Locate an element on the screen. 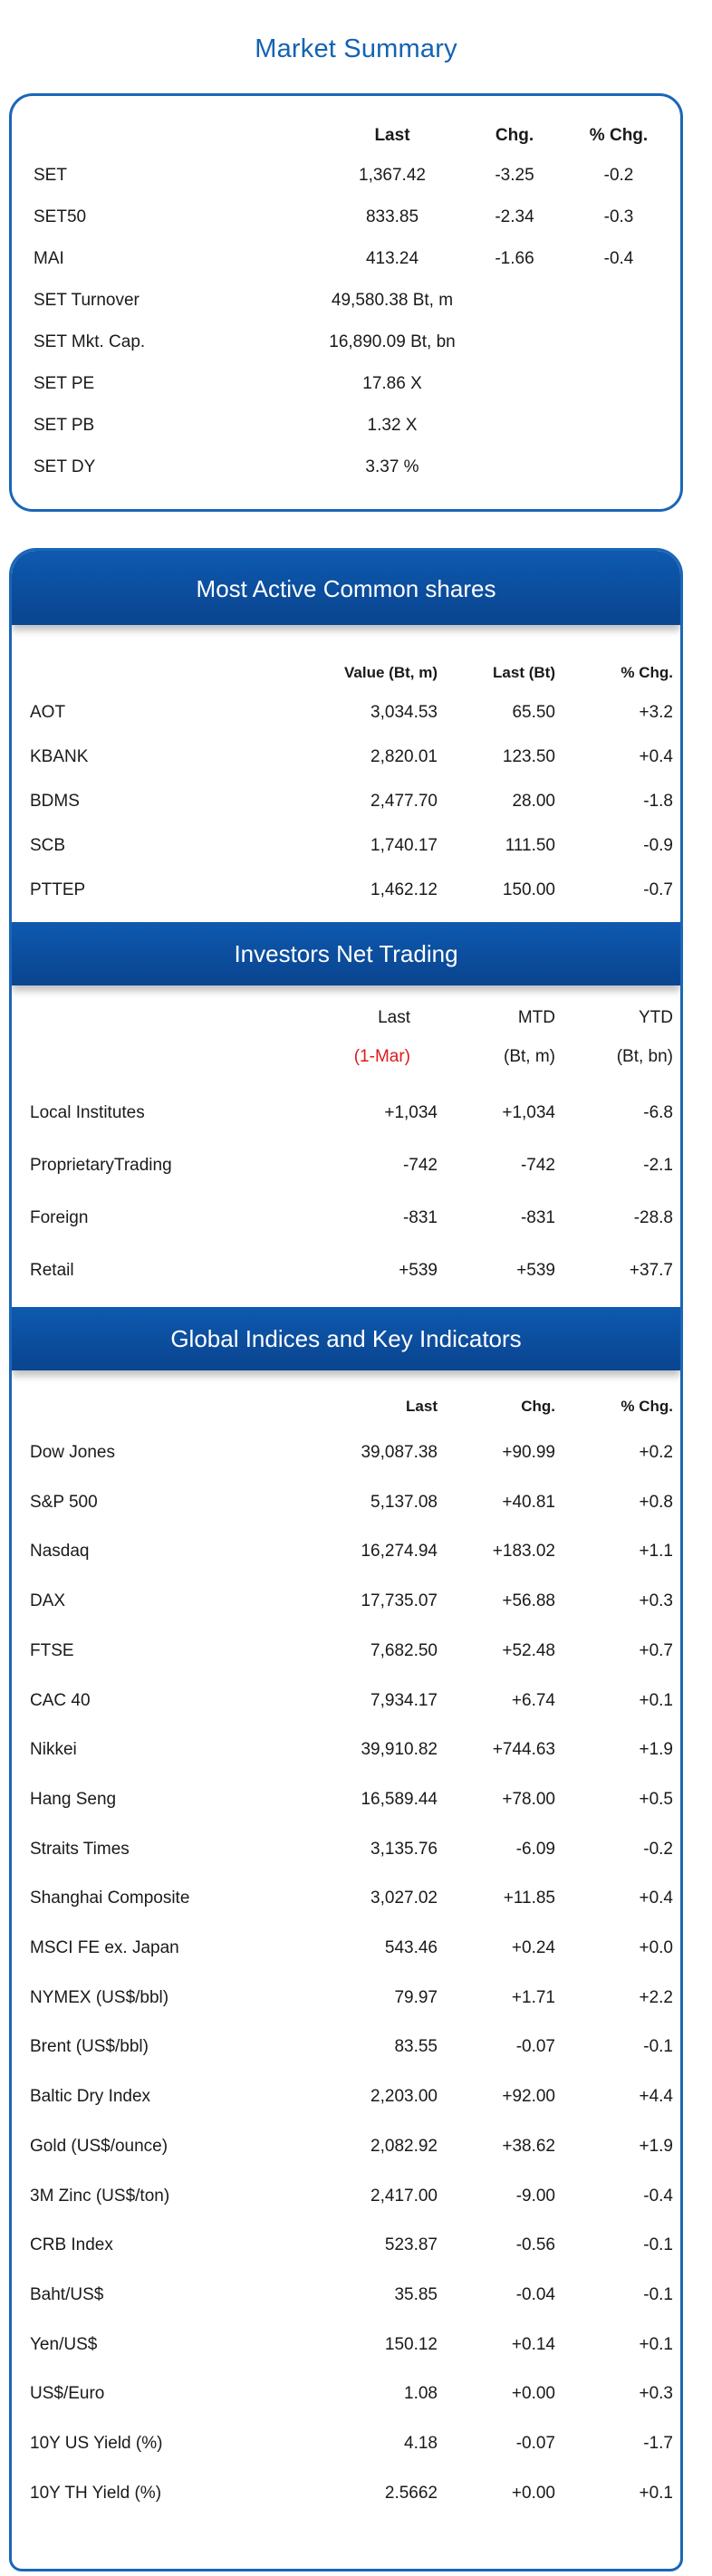 The width and height of the screenshot is (712, 2576). table-row: DAX 17,735.07 +56.88 +0.3 is located at coordinates (346, 1605).